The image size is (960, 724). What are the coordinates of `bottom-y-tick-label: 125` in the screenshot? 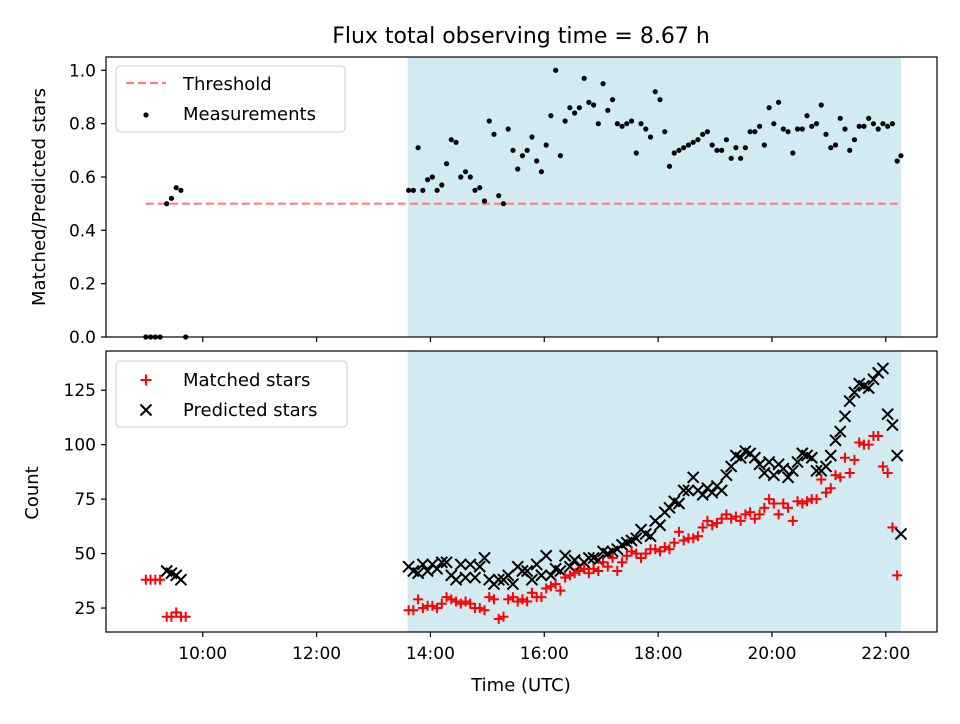 It's located at (80, 391).